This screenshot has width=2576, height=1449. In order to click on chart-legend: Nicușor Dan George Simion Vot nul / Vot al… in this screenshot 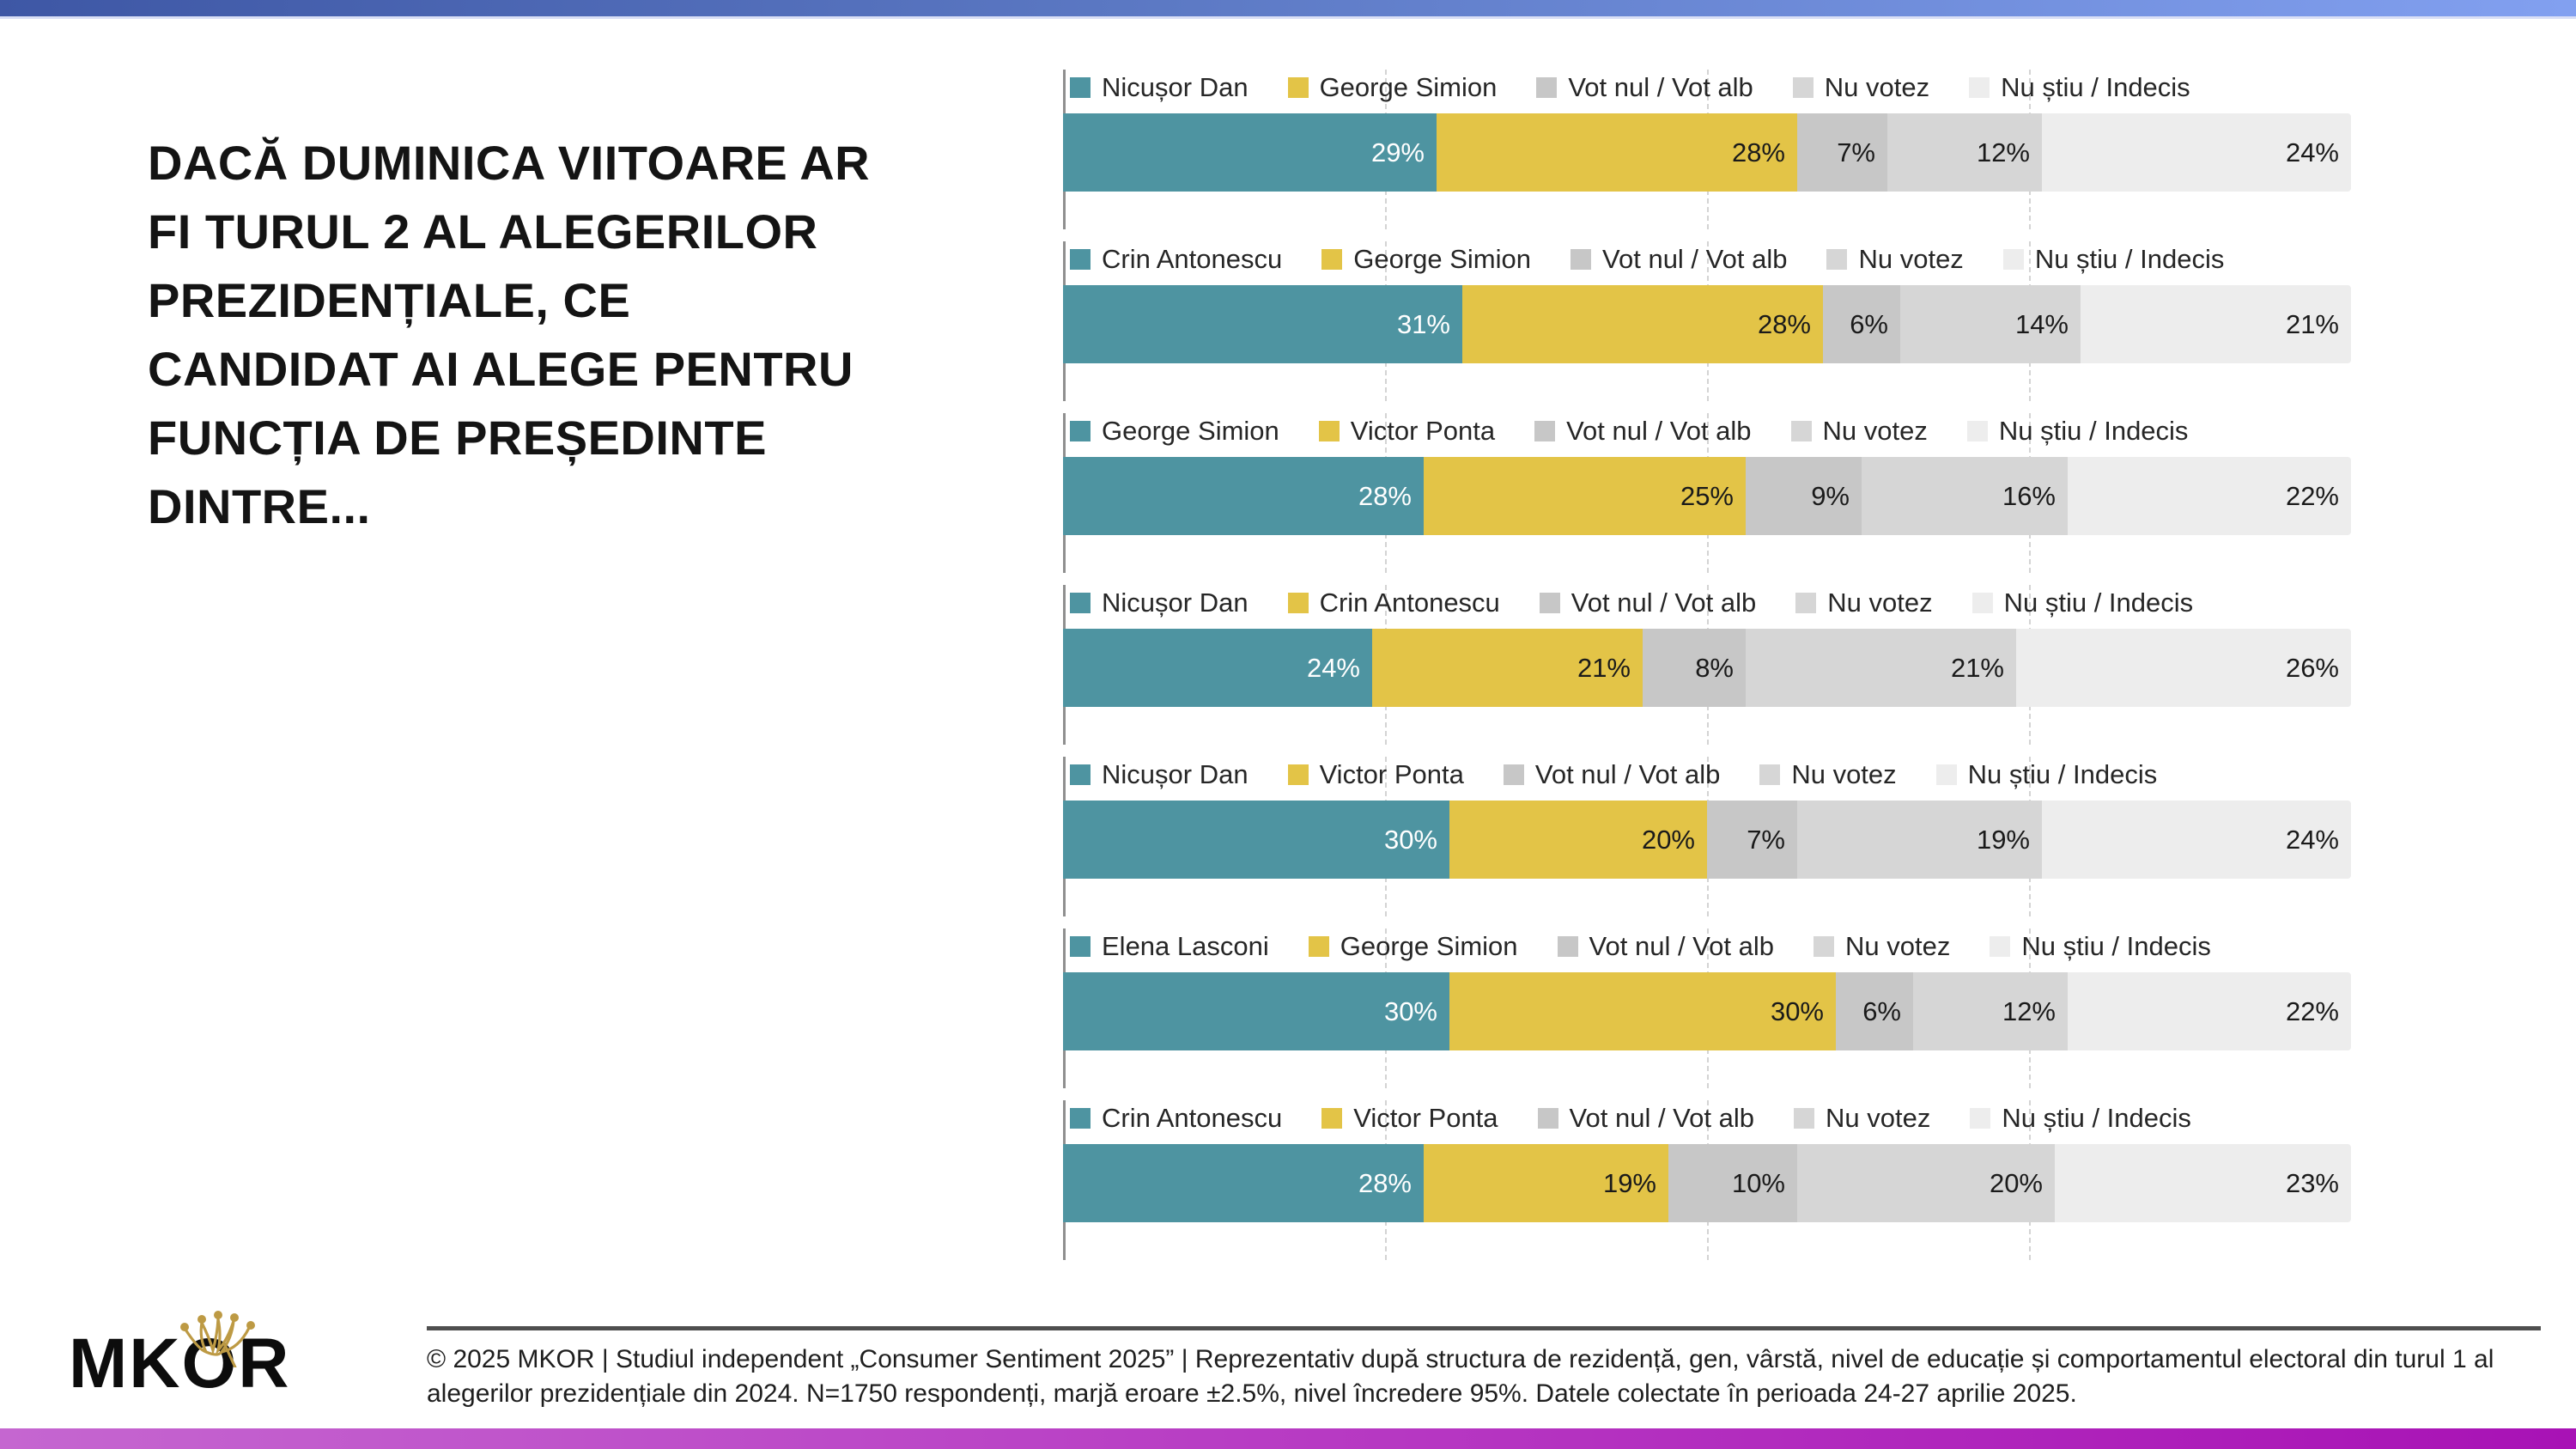, I will do `click(1630, 87)`.